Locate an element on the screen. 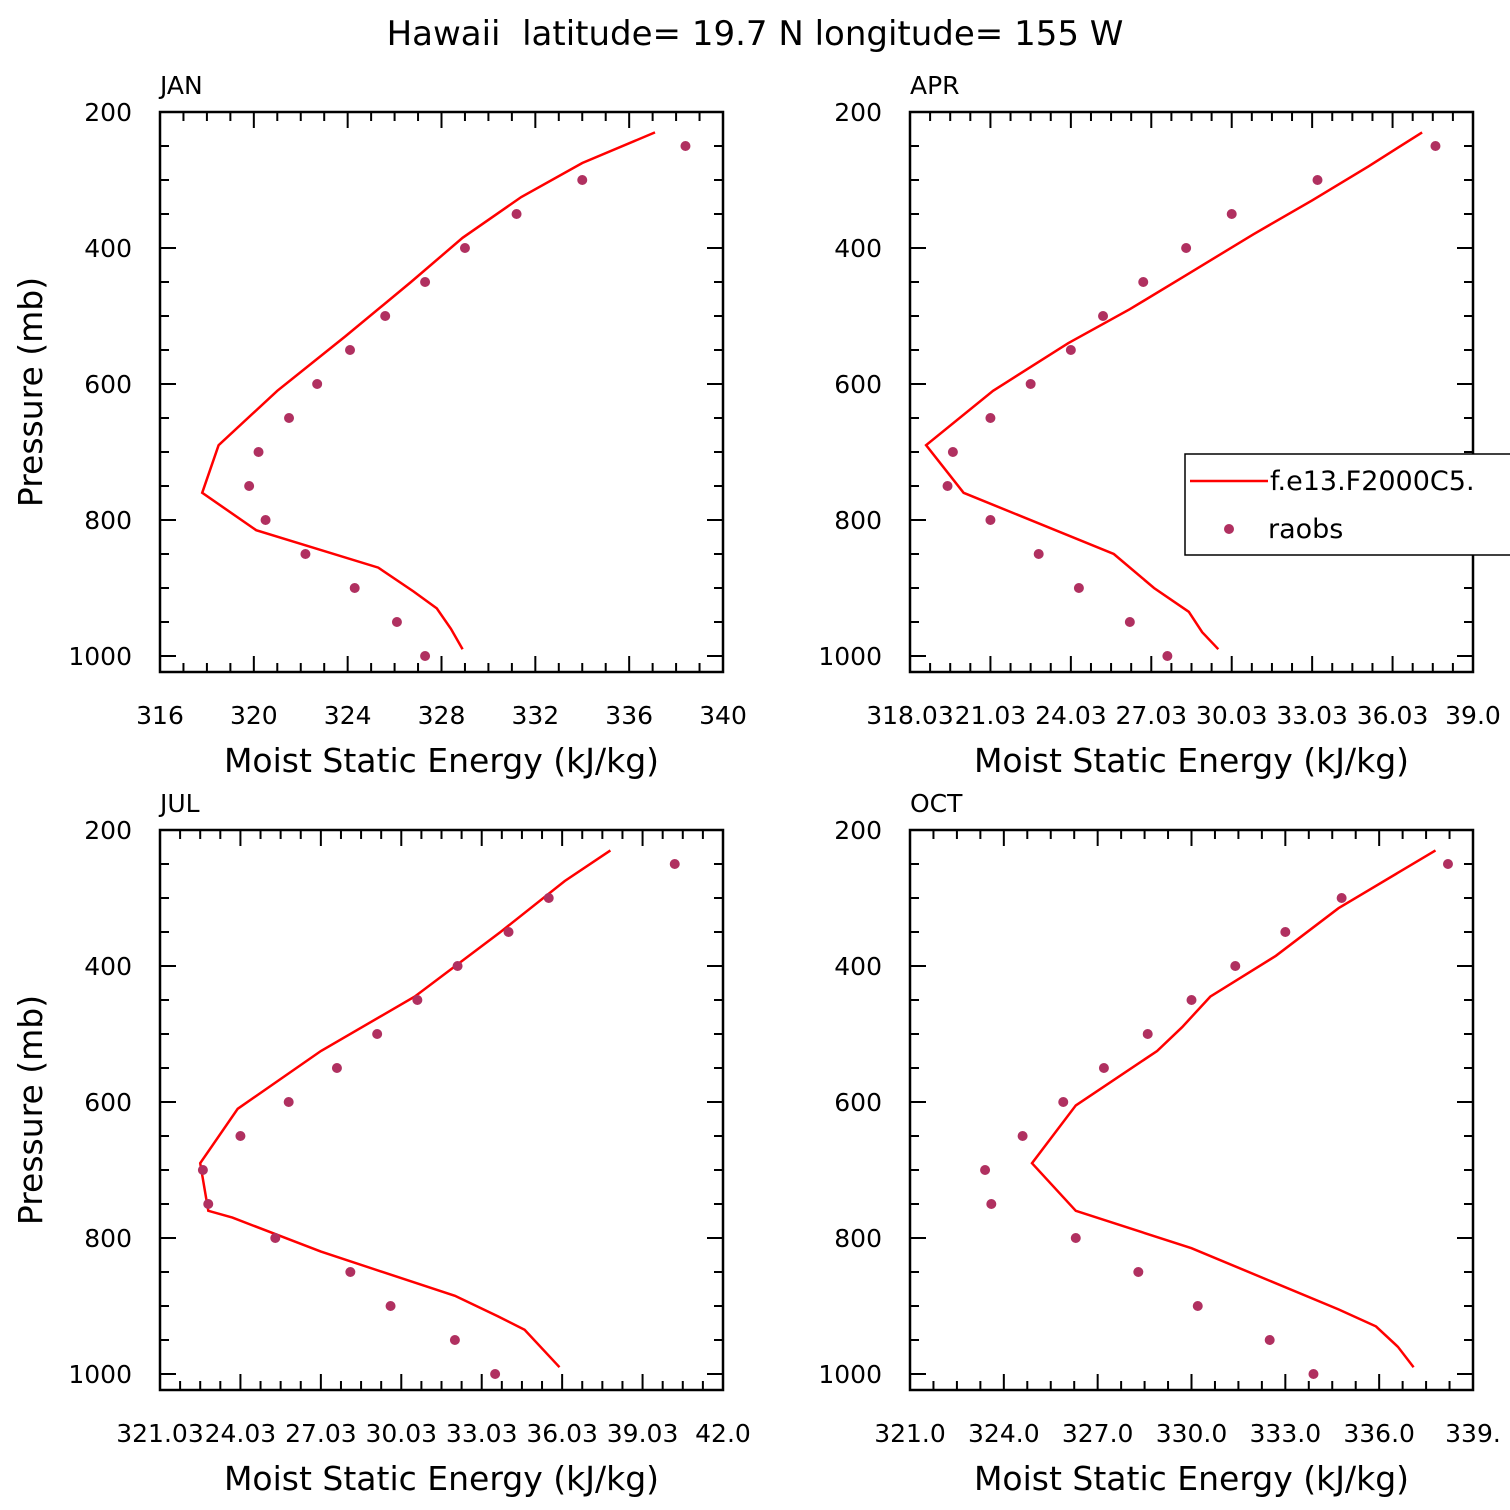  x-tick-label: 39.03 is located at coordinates (643, 1433).